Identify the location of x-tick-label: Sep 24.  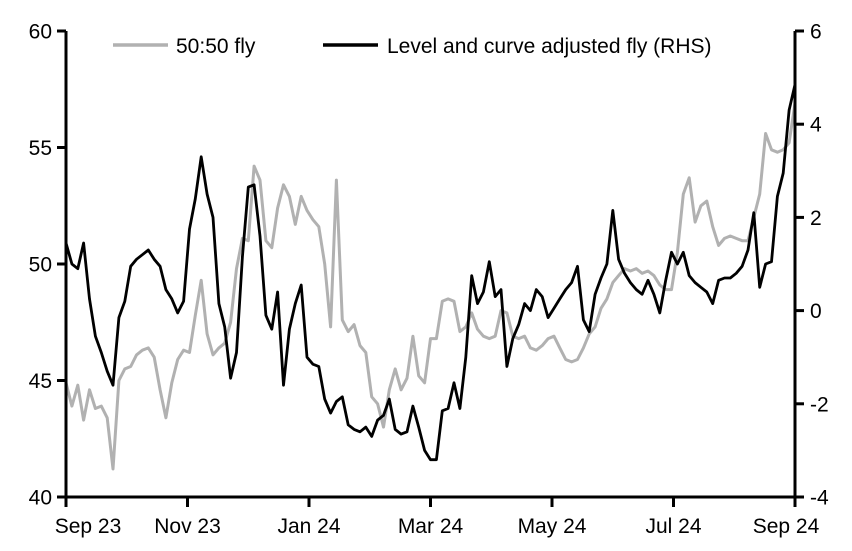
(786, 526).